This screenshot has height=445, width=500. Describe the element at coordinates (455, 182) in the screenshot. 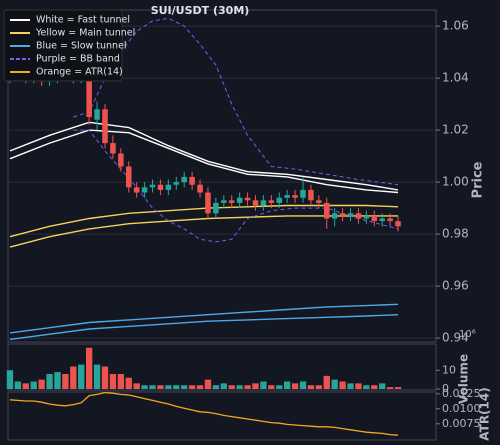

I see `y-tick-label: 1.00` at that location.